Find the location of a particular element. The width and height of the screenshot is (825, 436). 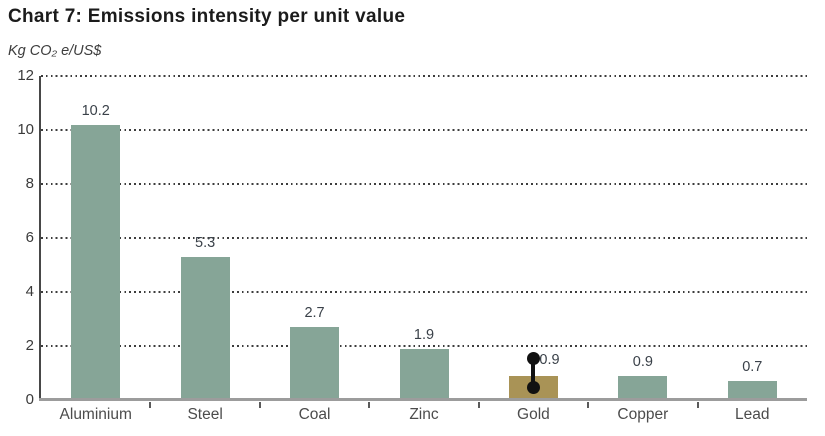

bar-value-label-lead: 0.7 is located at coordinates (752, 367).